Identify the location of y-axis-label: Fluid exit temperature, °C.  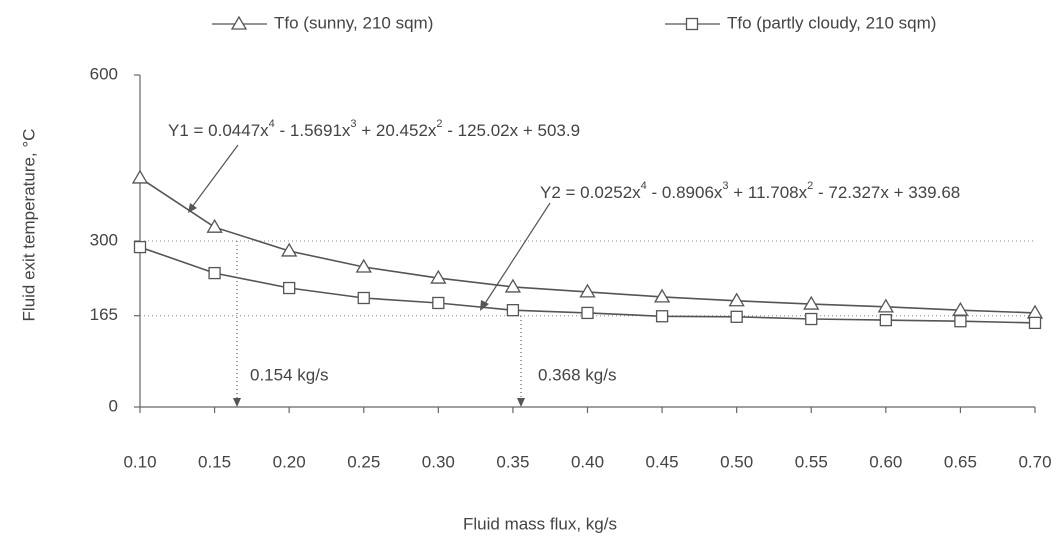
(28, 225).